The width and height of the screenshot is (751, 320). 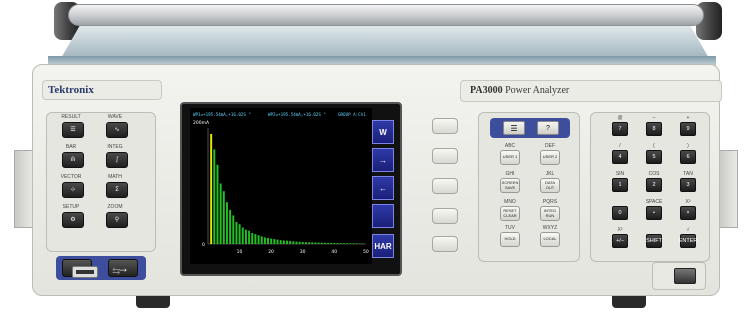 I want to click on function-key-4: ⊹, so click(x=73, y=190).